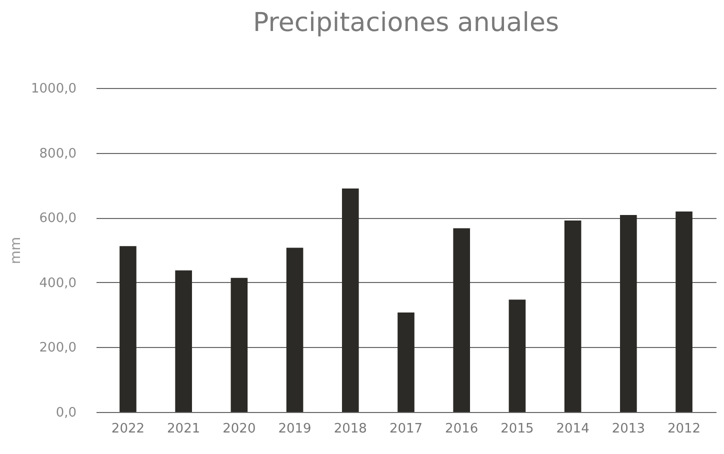 This screenshot has height=454, width=724. I want to click on y-axis-title: mm, so click(16, 250).